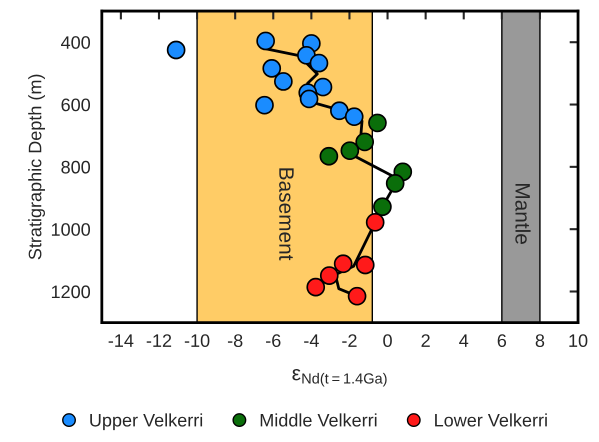 This screenshot has height=442, width=599. What do you see at coordinates (463, 340) in the screenshot?
I see `x-tick-label: 4` at bounding box center [463, 340].